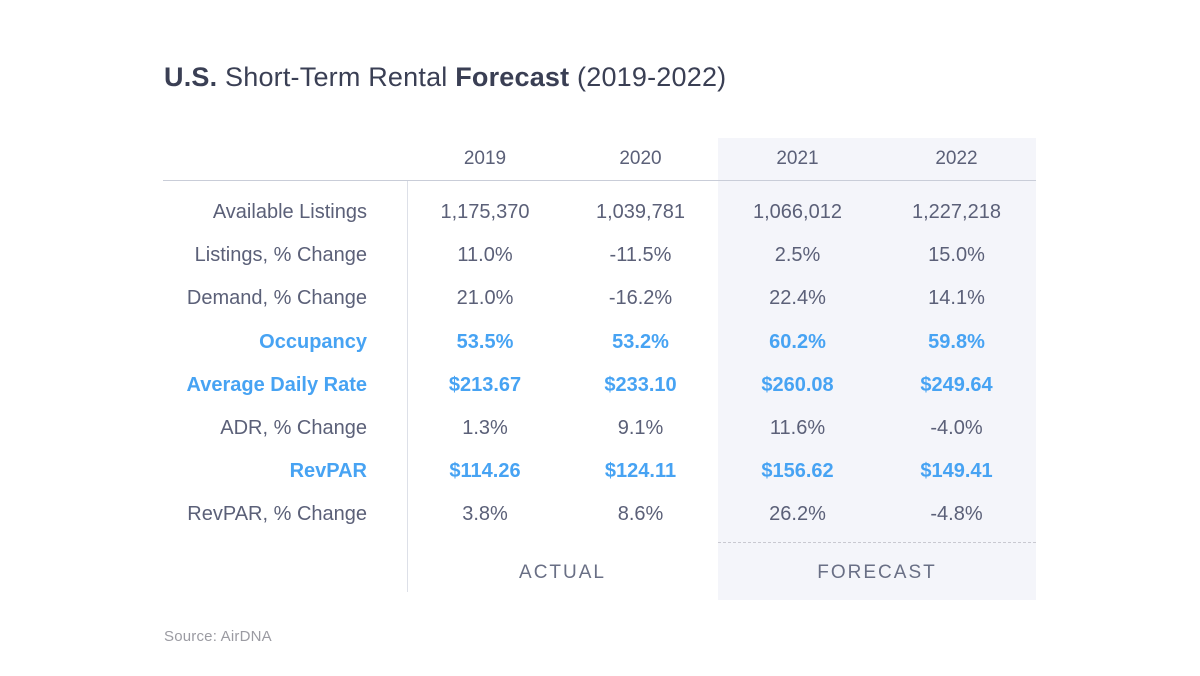  What do you see at coordinates (599, 159) in the screenshot?
I see `year-header-row: 2019 2020 2021 2022` at bounding box center [599, 159].